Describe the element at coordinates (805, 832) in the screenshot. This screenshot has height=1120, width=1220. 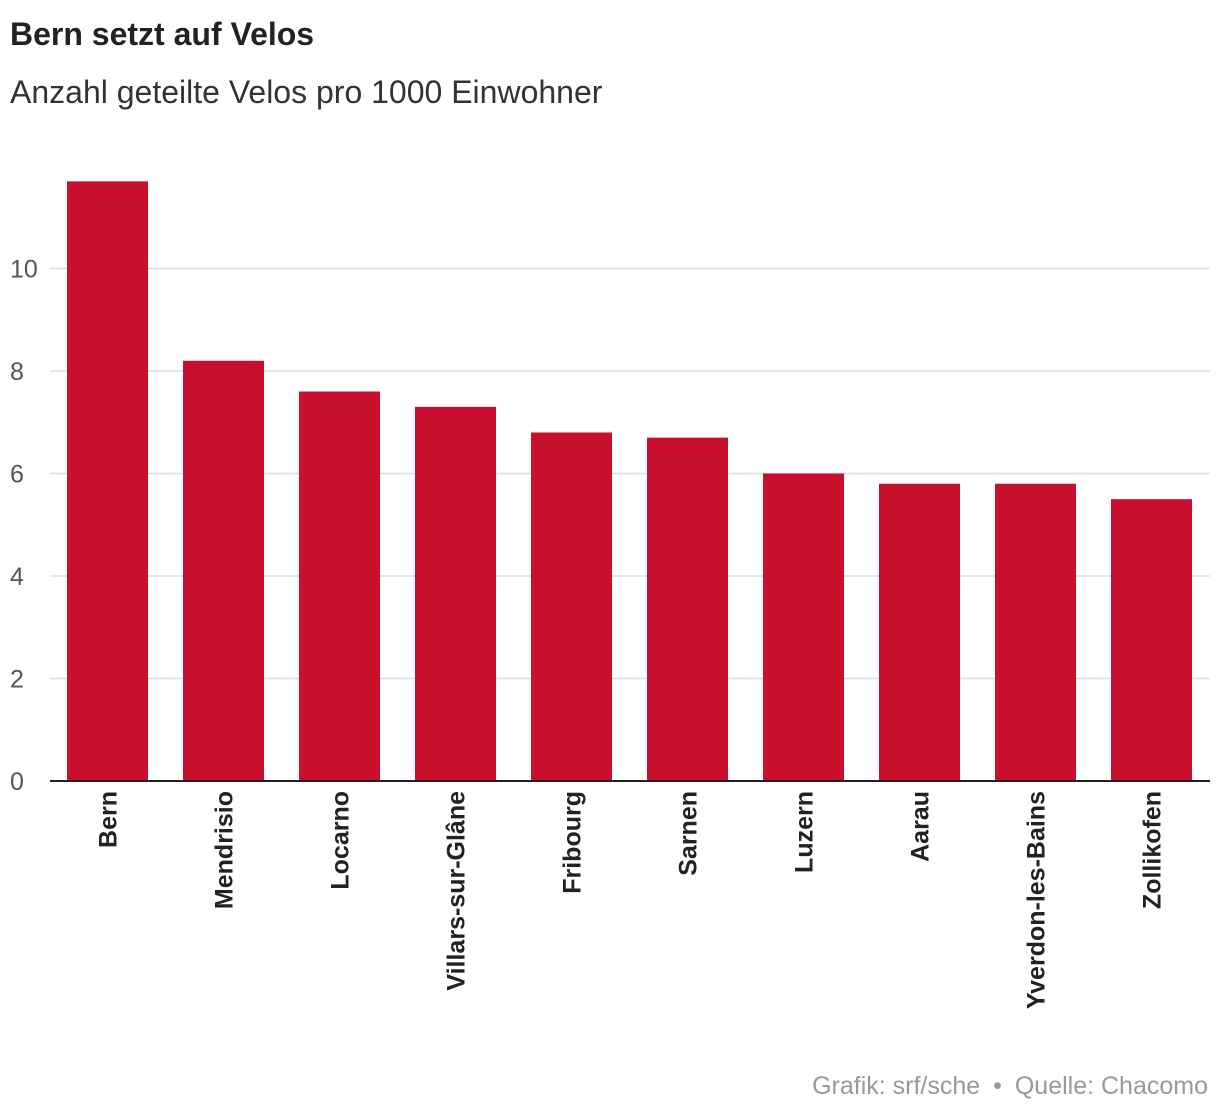
I see `category-label: Luzern` at that location.